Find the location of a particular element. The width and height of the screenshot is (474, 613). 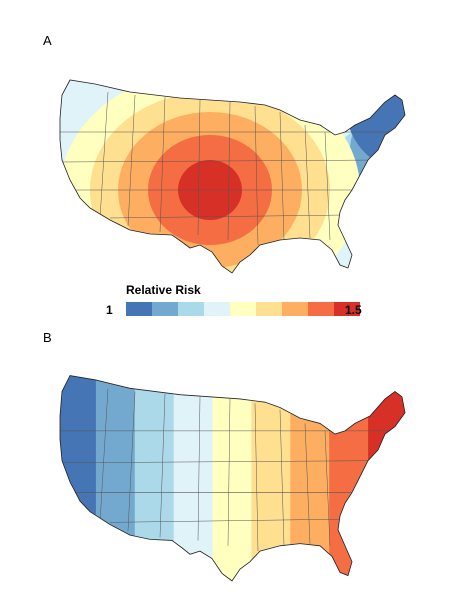

legend-color-bar is located at coordinates (243, 309).